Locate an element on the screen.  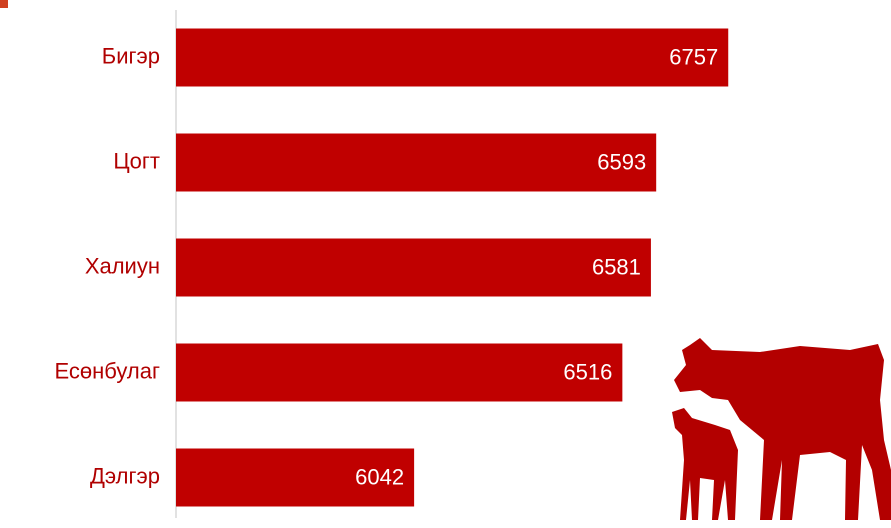
cow-silhouette is located at coordinates (781, 429).